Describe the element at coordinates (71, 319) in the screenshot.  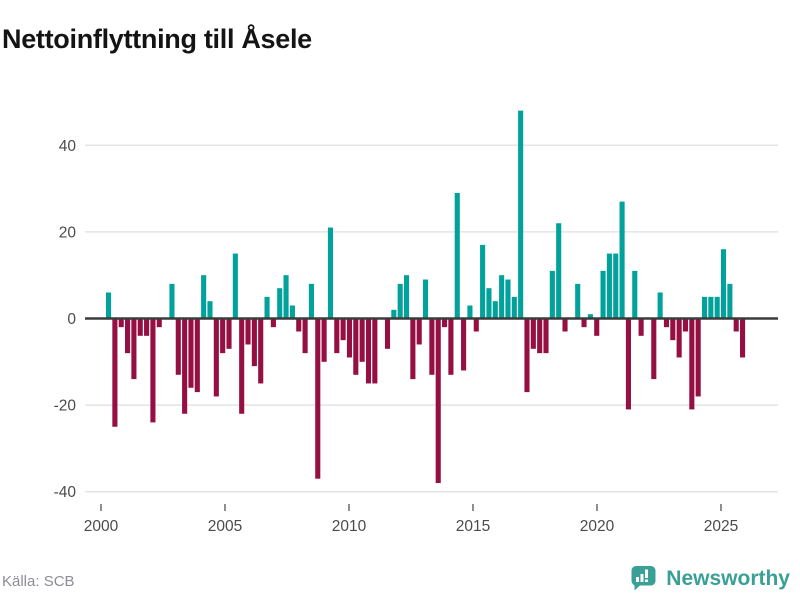
I see `y-axis-label-0: 0` at that location.